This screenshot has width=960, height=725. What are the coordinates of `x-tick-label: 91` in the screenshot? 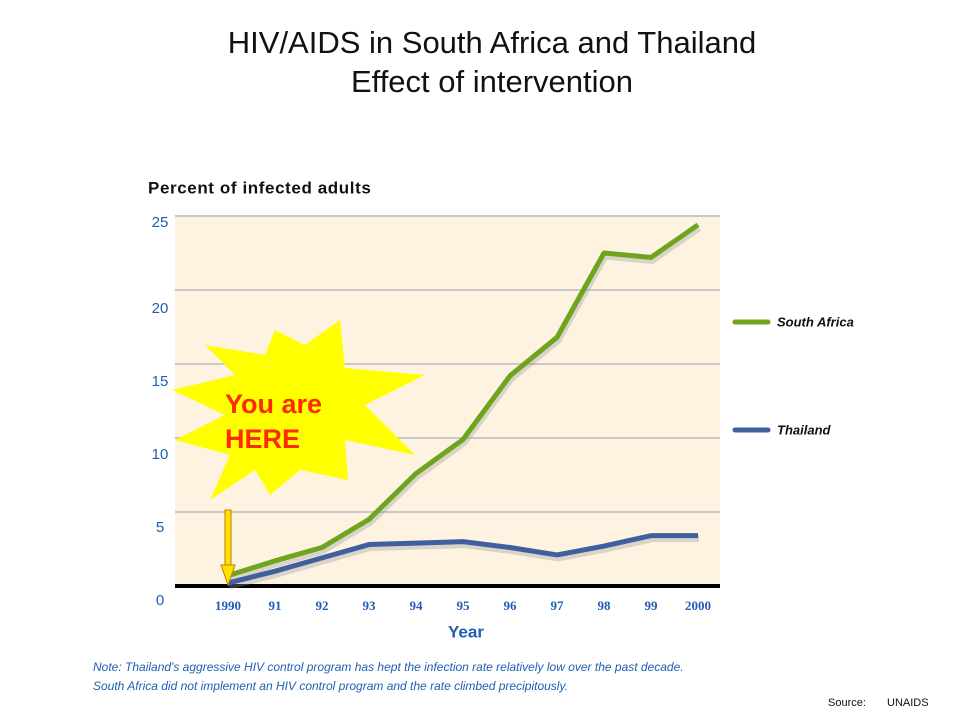 It's located at (275, 605).